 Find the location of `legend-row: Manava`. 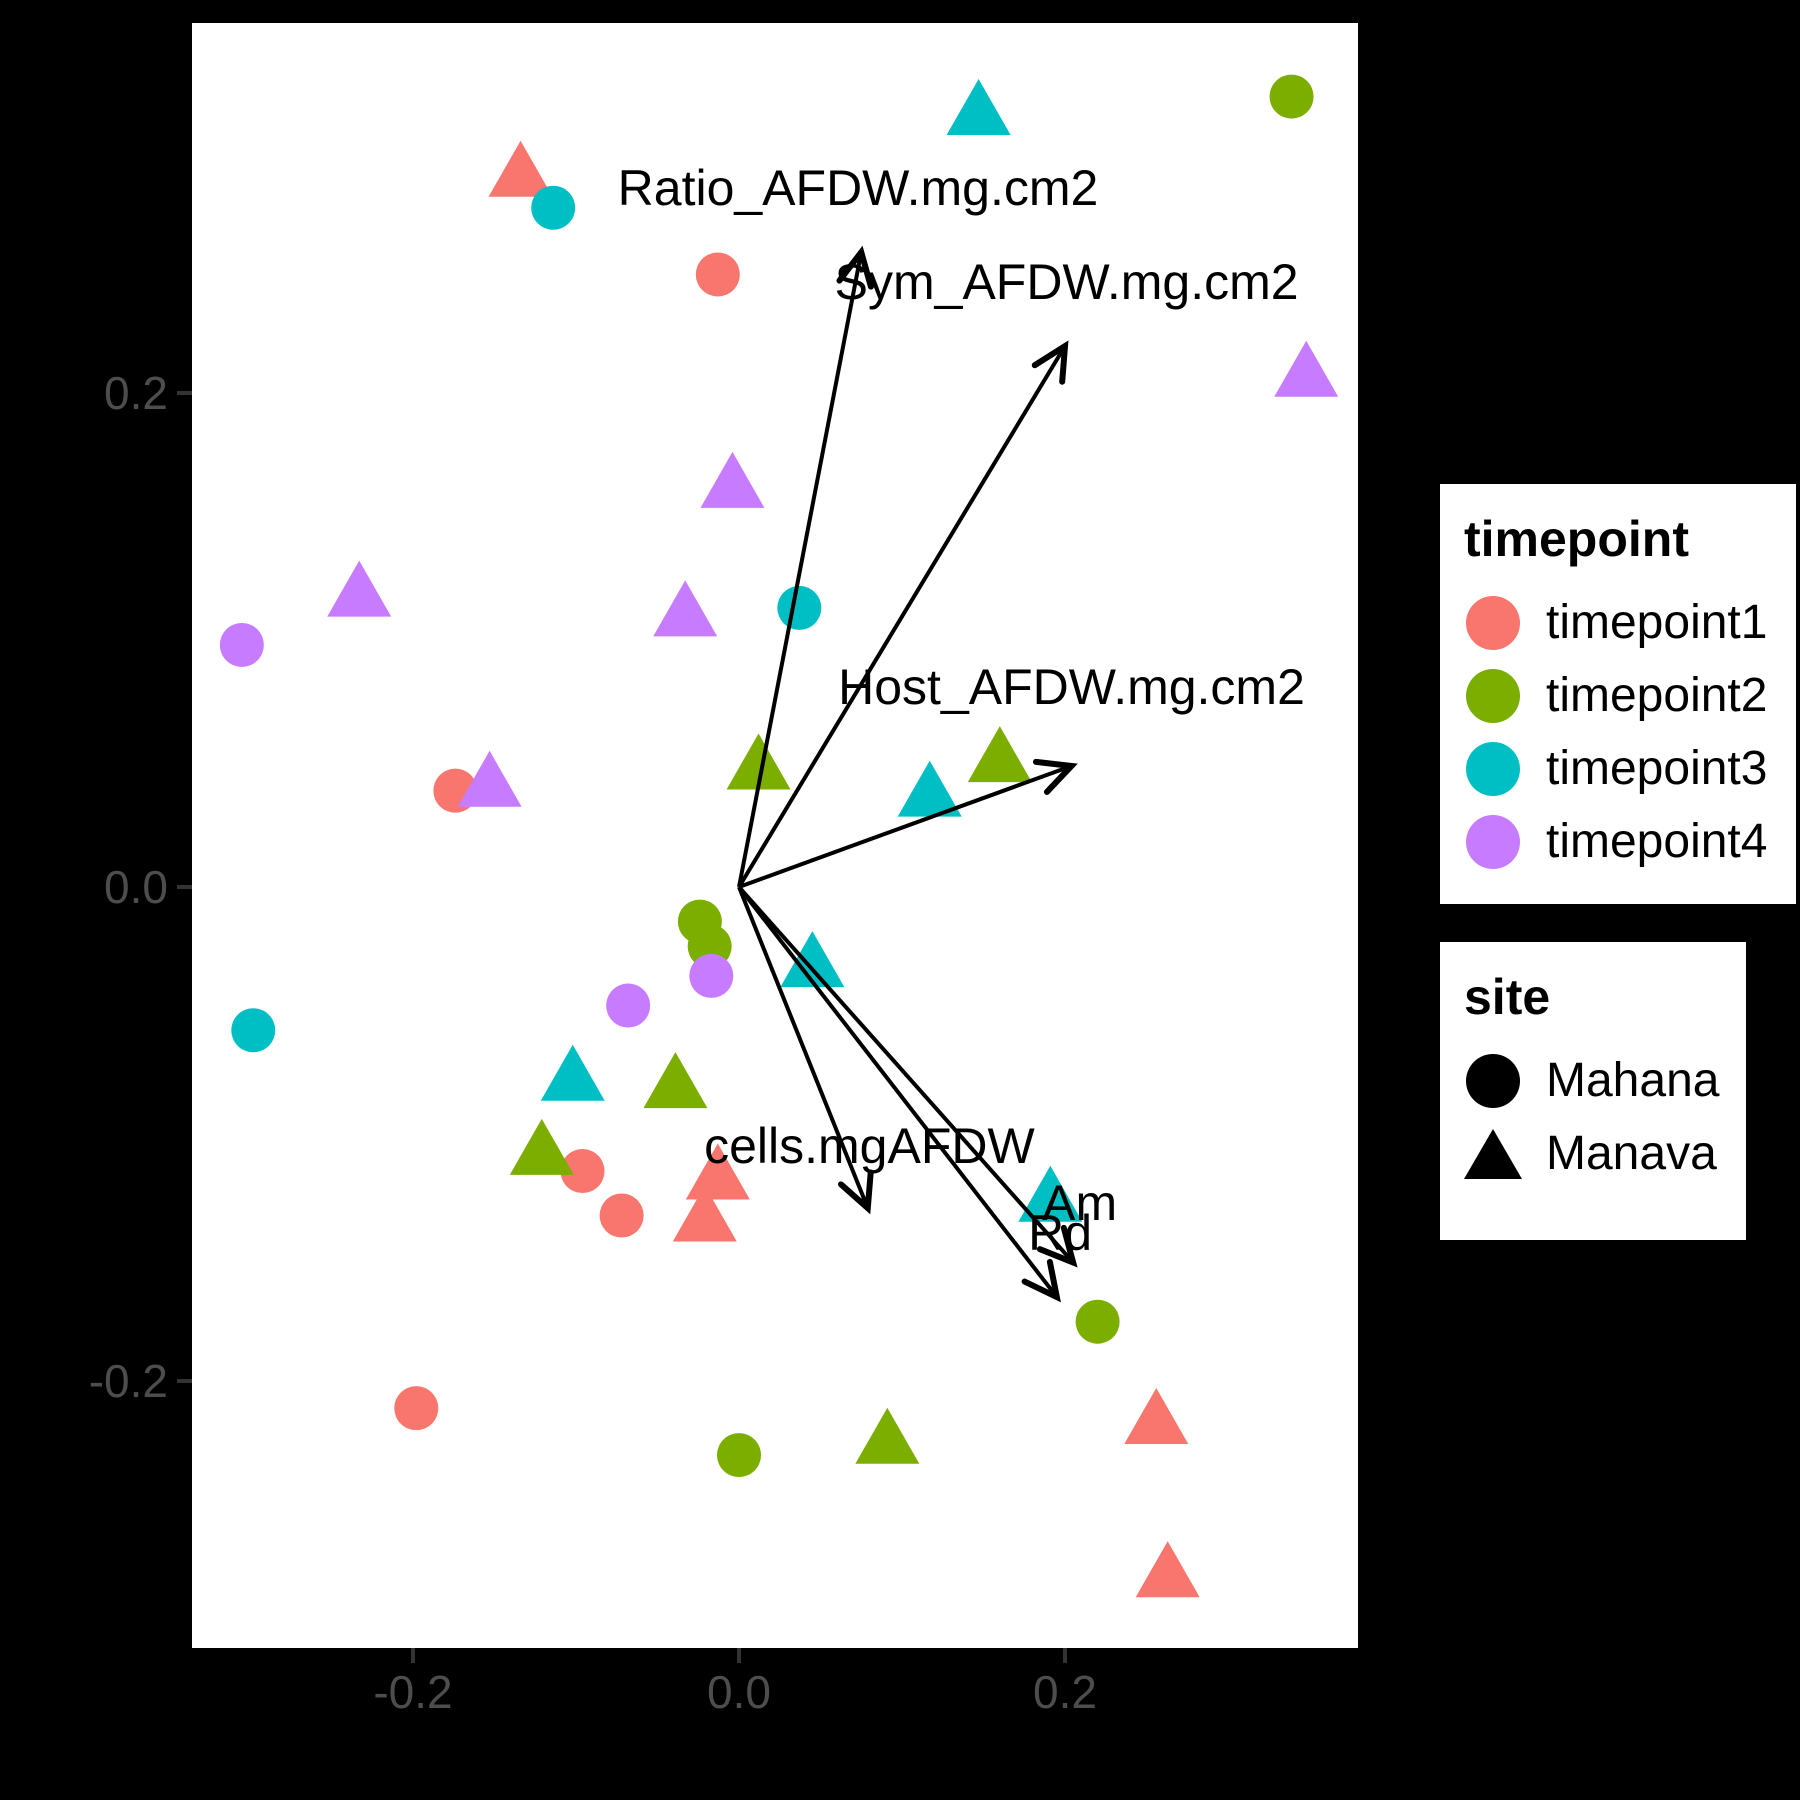

legend-row: Manava is located at coordinates (1591, 1153).